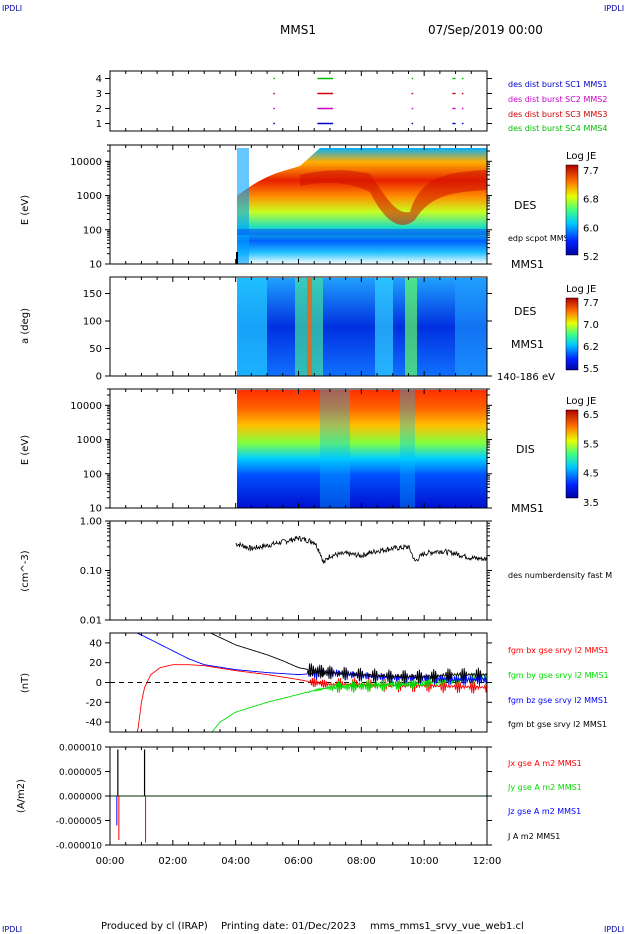 This screenshot has width=630, height=934. I want to click on corner-mark-br: IPDLI, so click(614, 929).